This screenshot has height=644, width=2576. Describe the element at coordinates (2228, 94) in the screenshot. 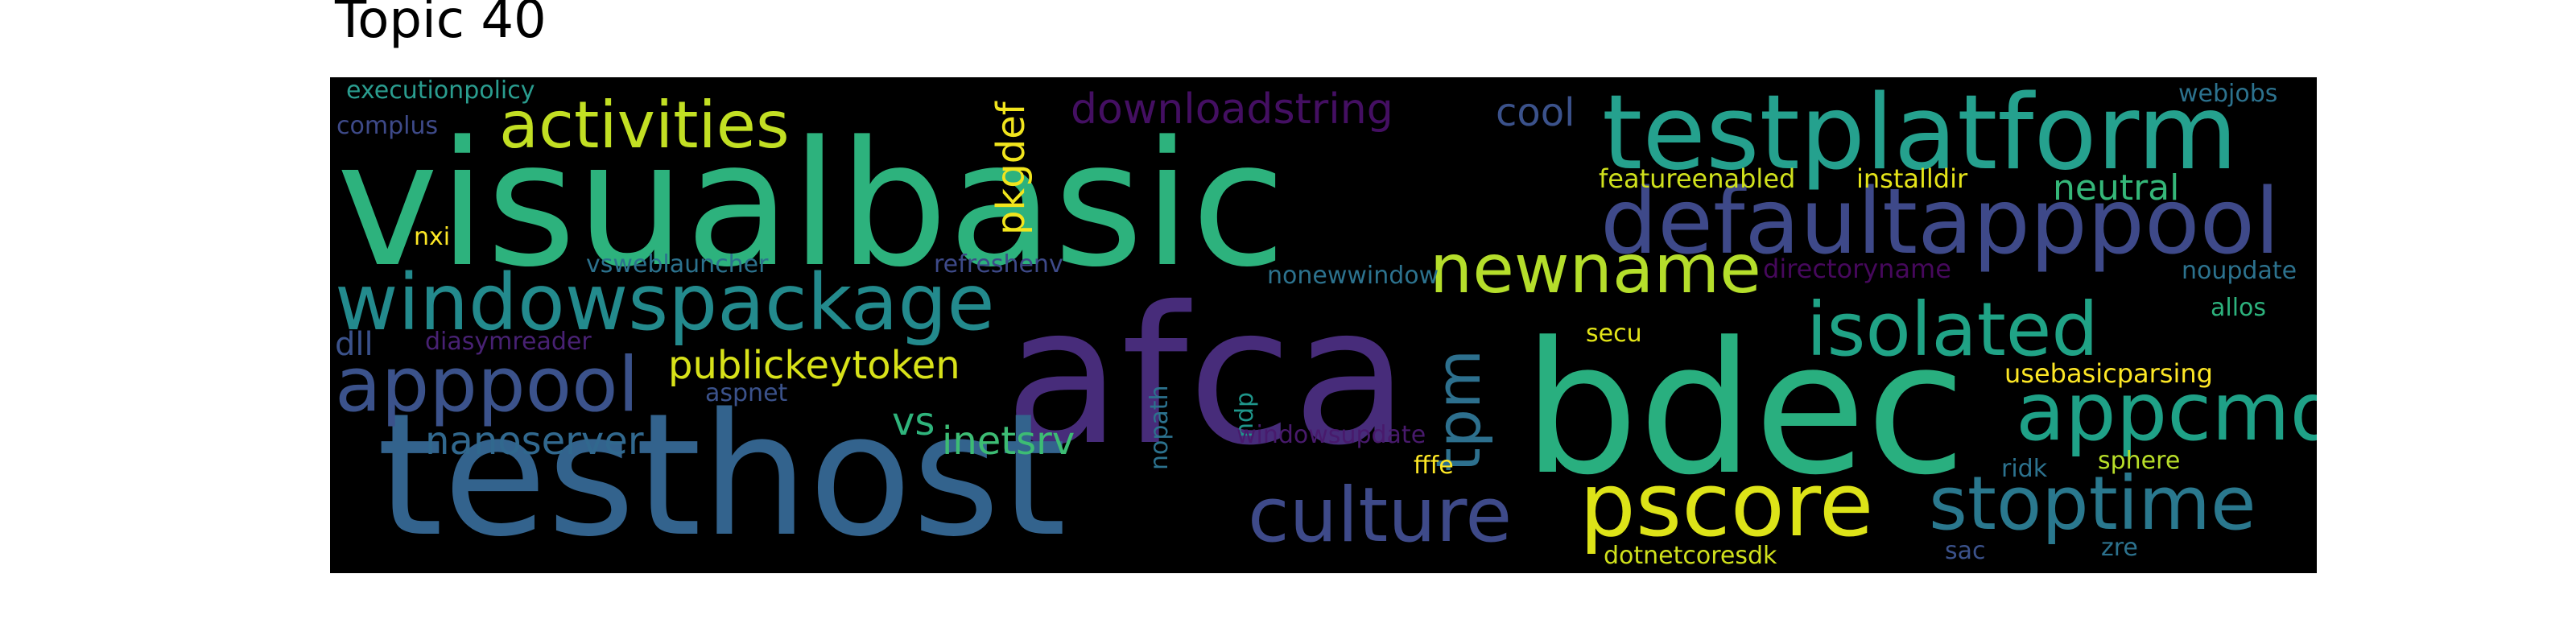

I see `word-webjobs: webjobs` at that location.